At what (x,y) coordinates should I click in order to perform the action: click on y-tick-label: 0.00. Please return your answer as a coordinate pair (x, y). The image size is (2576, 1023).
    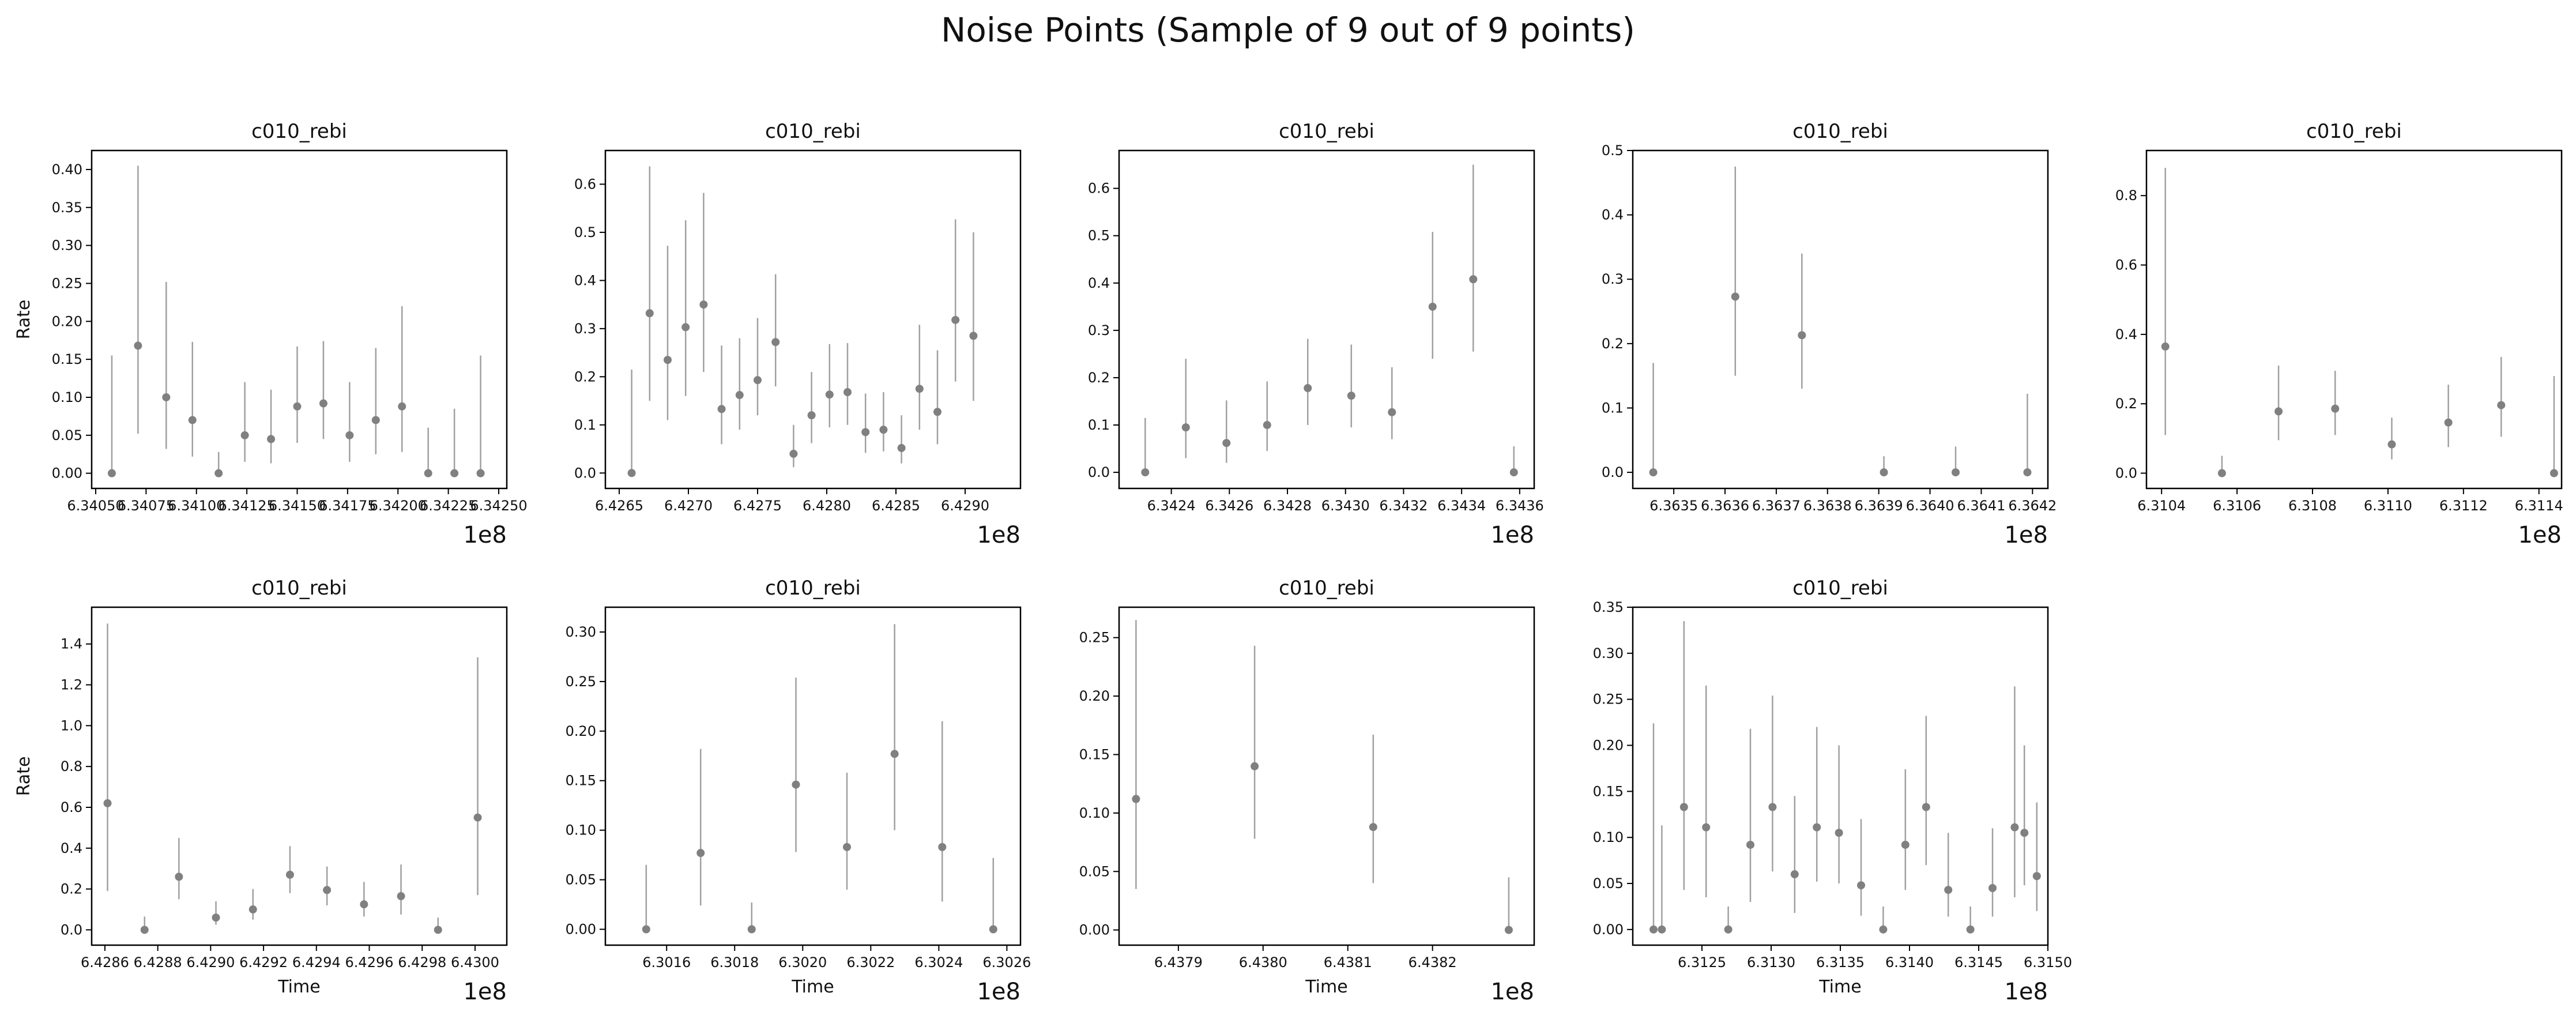
    Looking at the image, I should click on (1608, 930).